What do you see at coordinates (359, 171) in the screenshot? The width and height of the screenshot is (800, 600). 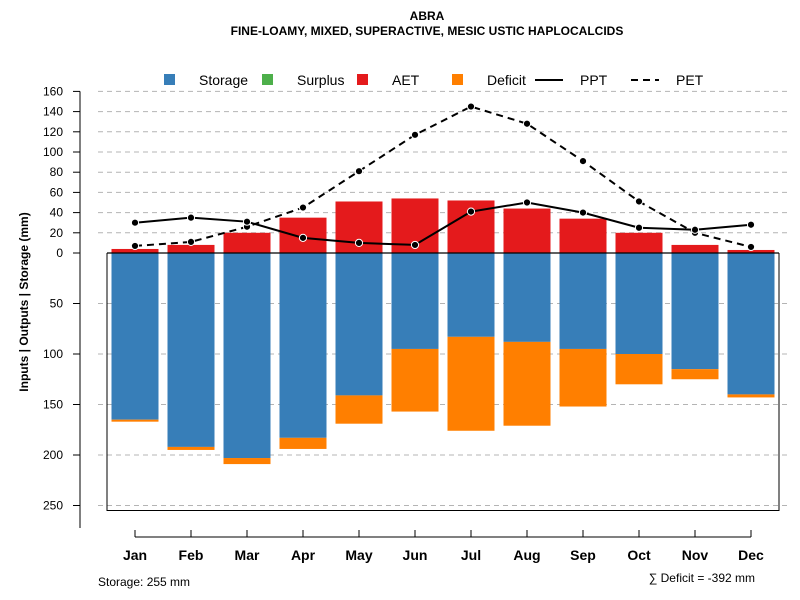 I see `point-pet-may` at bounding box center [359, 171].